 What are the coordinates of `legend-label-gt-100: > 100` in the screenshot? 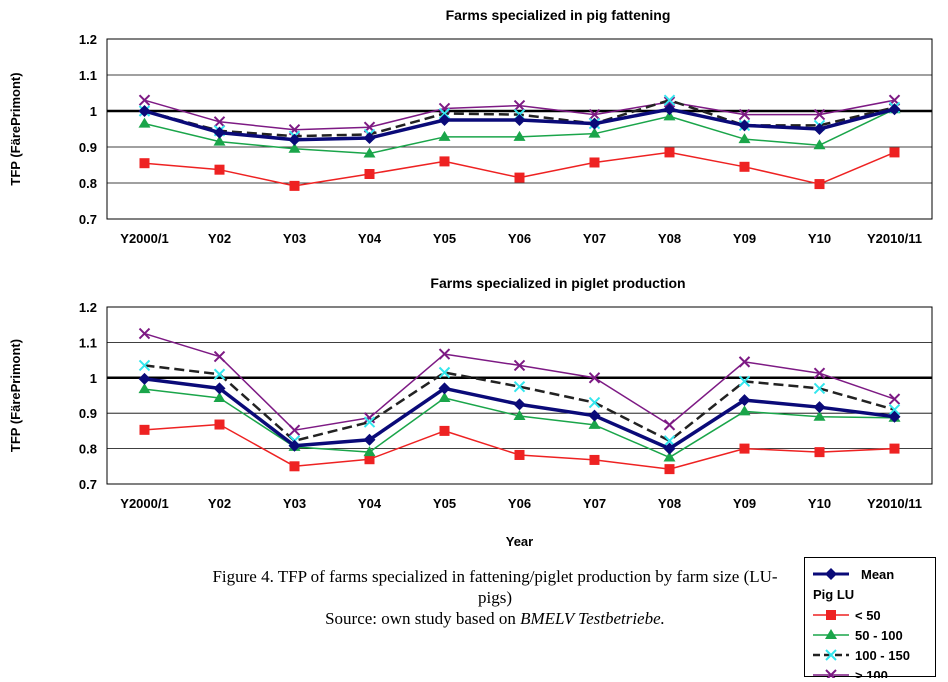 It's located at (871, 673).